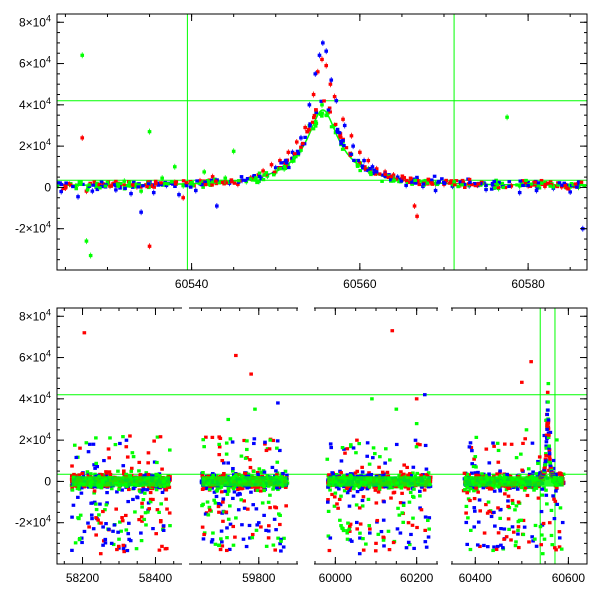  Describe the element at coordinates (35, 439) in the screenshot. I see `bottom-ytick-label: 2×10⁴` at that location.